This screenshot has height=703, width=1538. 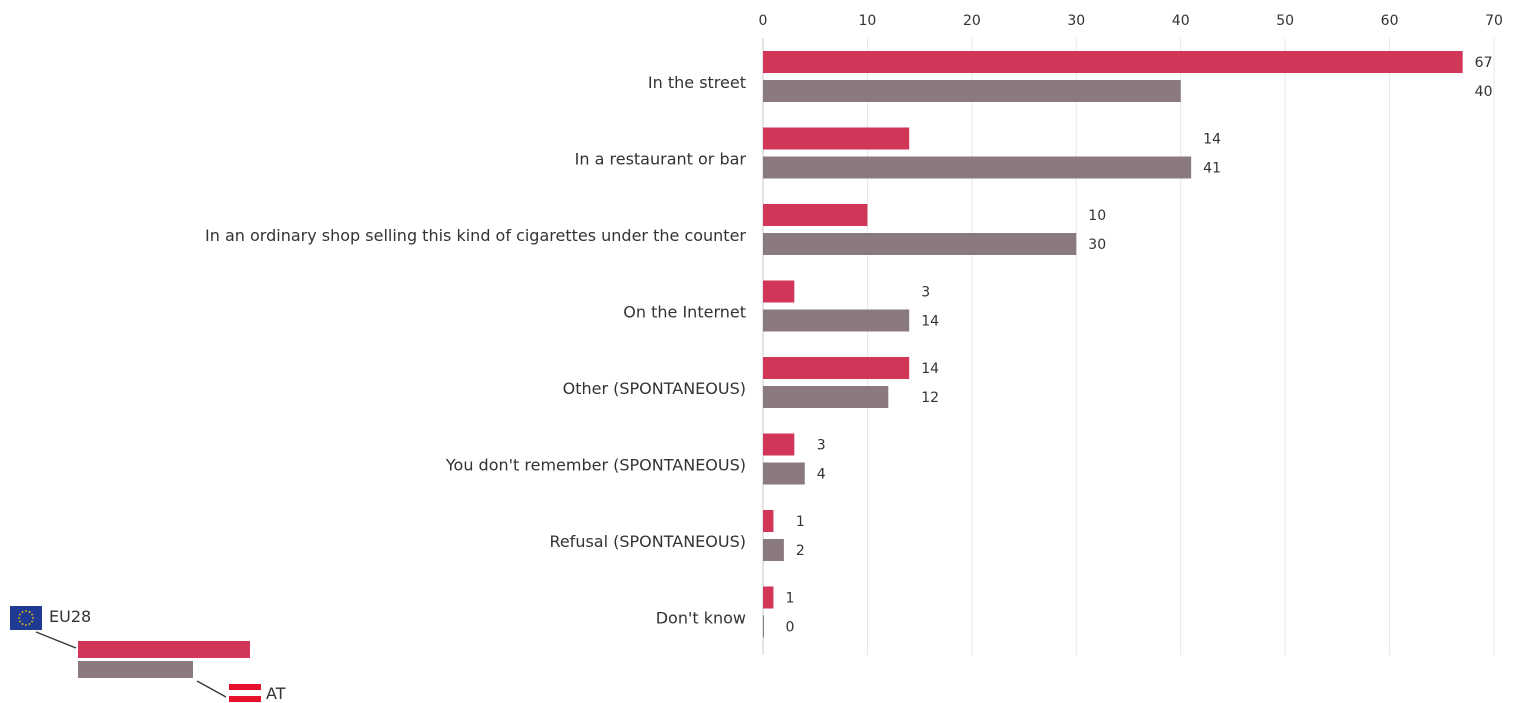 I want to click on data-label-eu28: 14, so click(x=930, y=322).